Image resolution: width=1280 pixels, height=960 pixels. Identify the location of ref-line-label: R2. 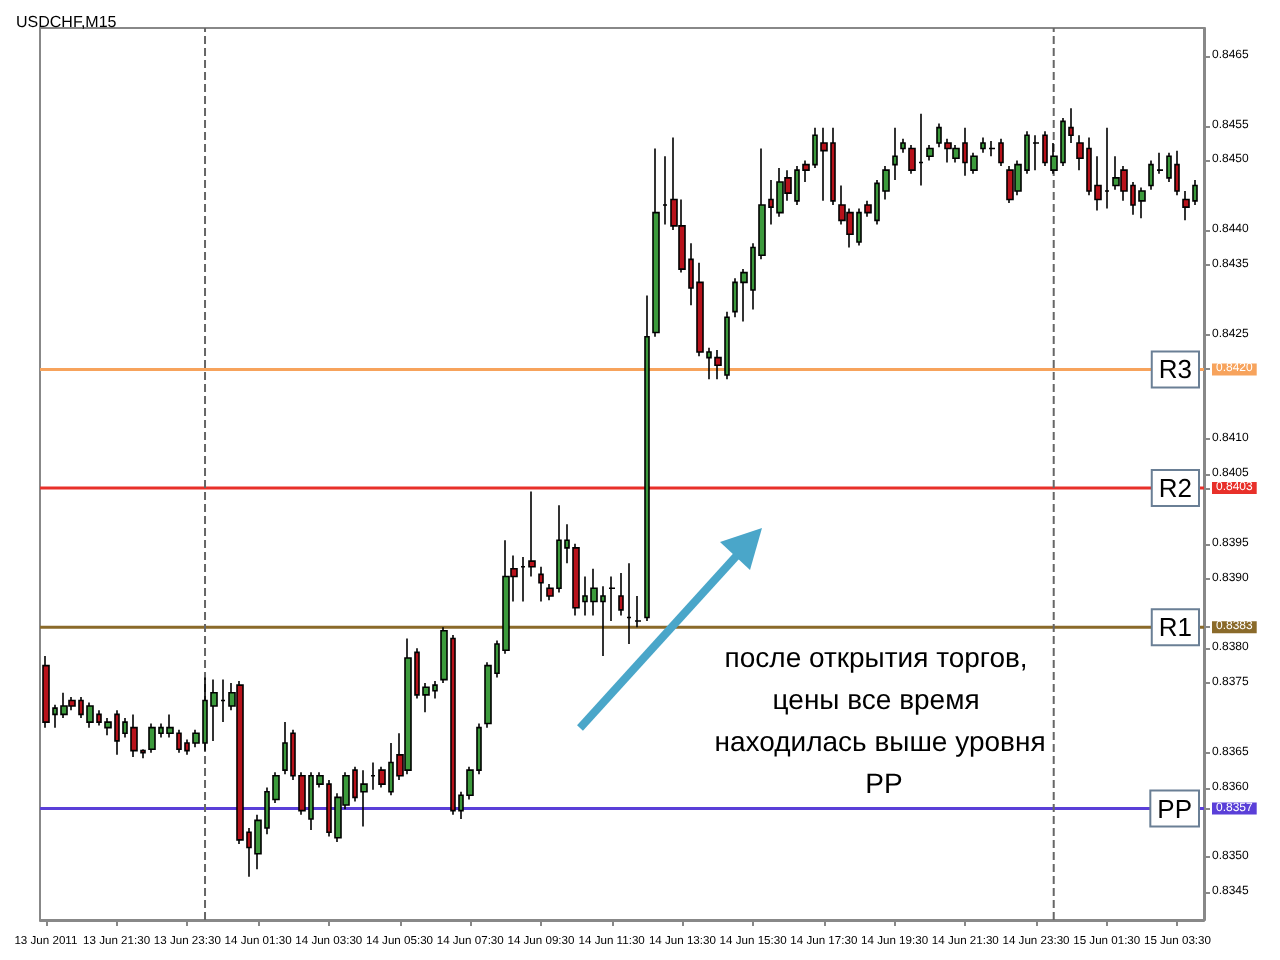
(1175, 487).